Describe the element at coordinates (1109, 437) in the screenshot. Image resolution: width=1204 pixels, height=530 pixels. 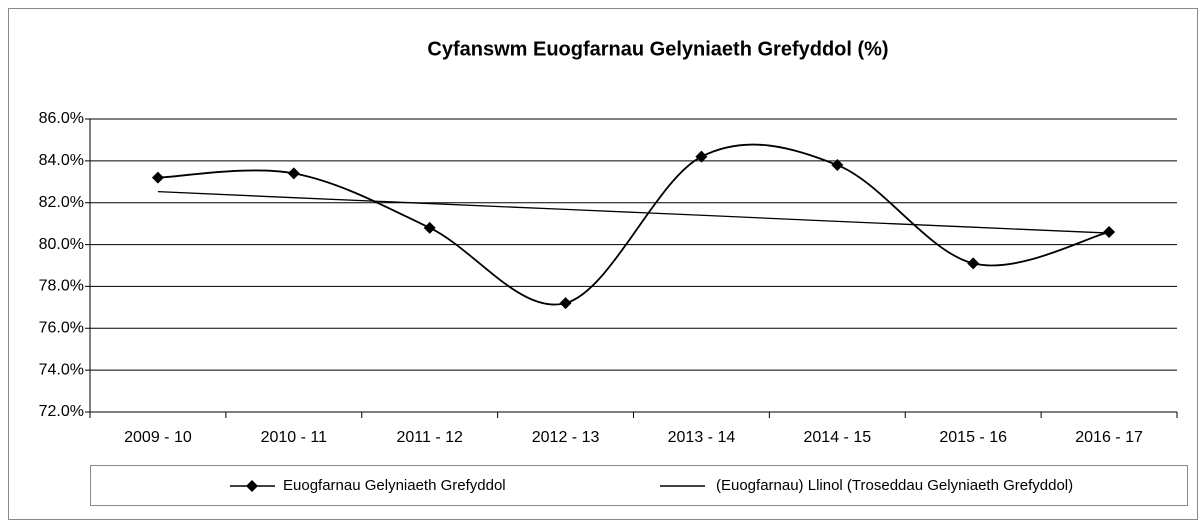
I see `x-tick-label: 2016 - 17` at that location.